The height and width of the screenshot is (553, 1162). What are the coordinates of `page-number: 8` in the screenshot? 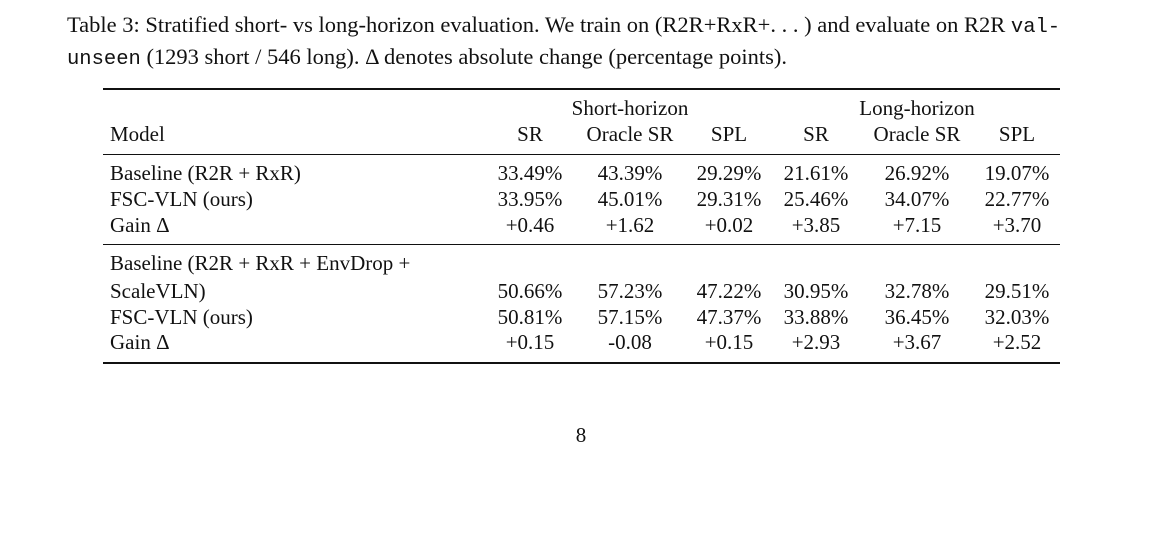 It's located at (581, 435).